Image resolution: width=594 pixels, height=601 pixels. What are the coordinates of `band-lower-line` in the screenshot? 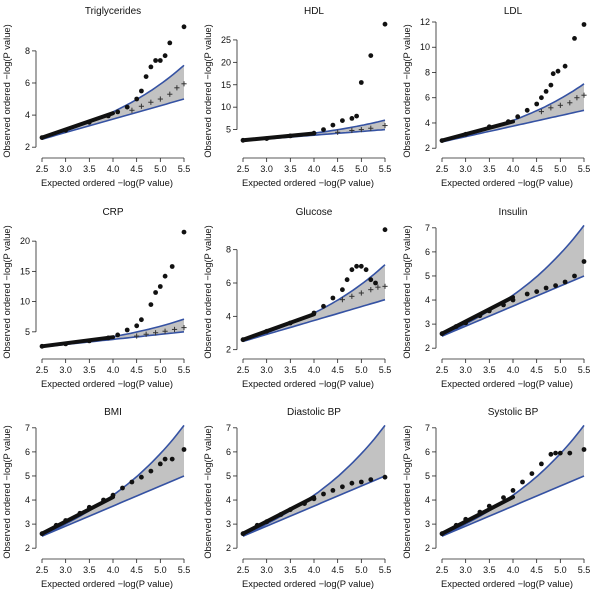 It's located at (113, 506).